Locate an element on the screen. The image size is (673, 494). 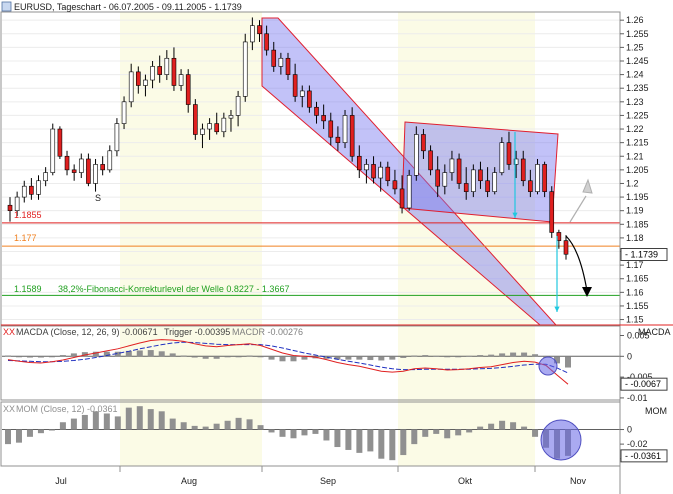
gray-arrow is located at coordinates (578, 209).